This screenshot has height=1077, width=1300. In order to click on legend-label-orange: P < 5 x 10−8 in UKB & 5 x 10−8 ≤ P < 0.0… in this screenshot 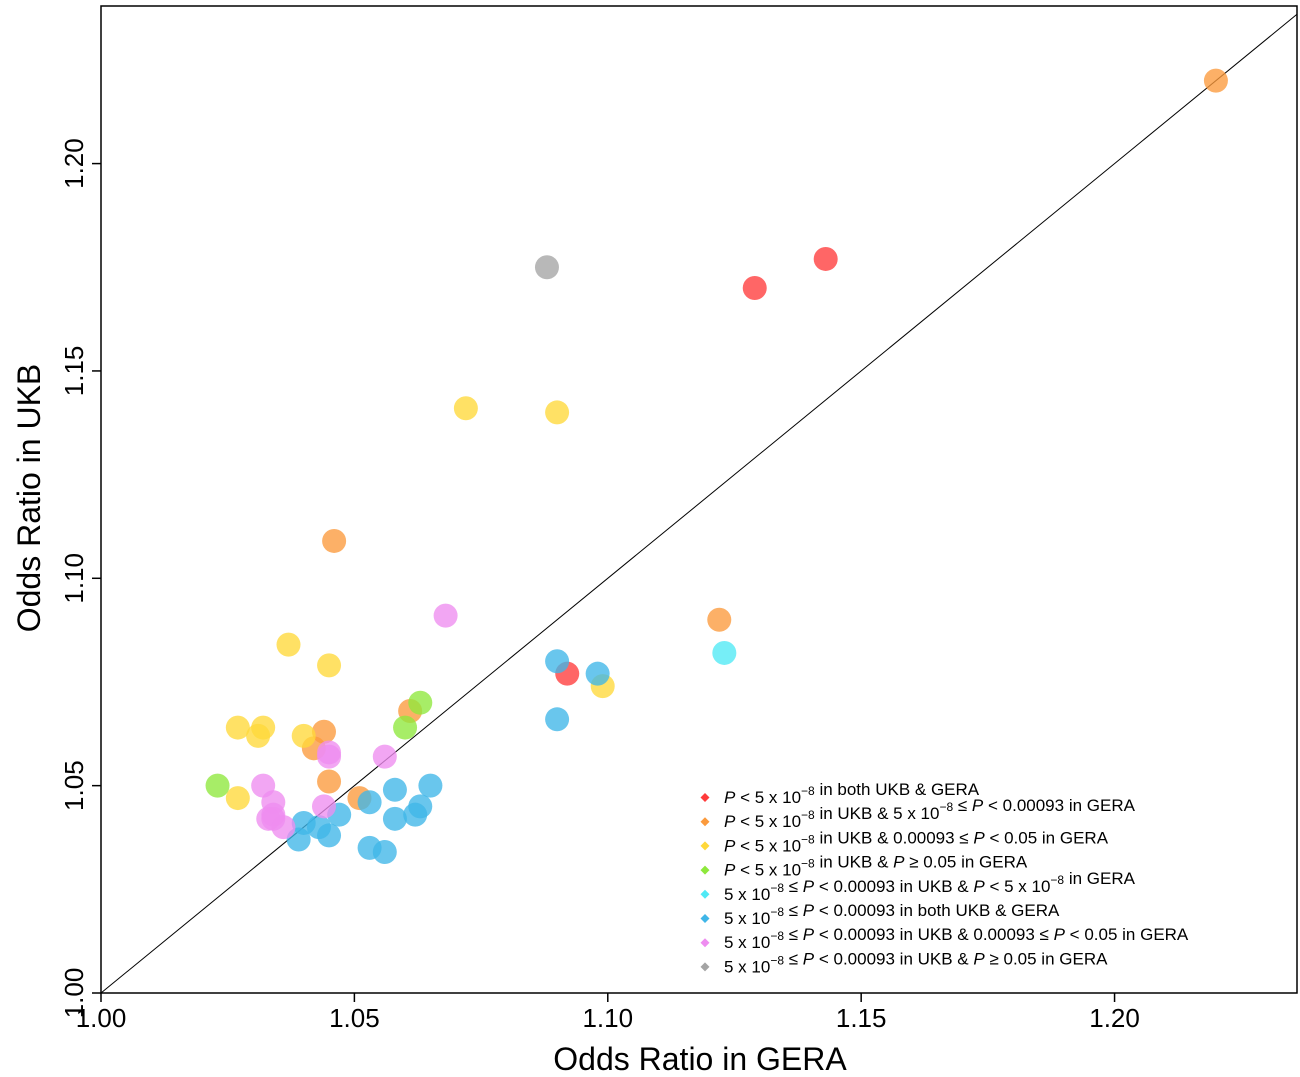, I will do `click(930, 813)`.